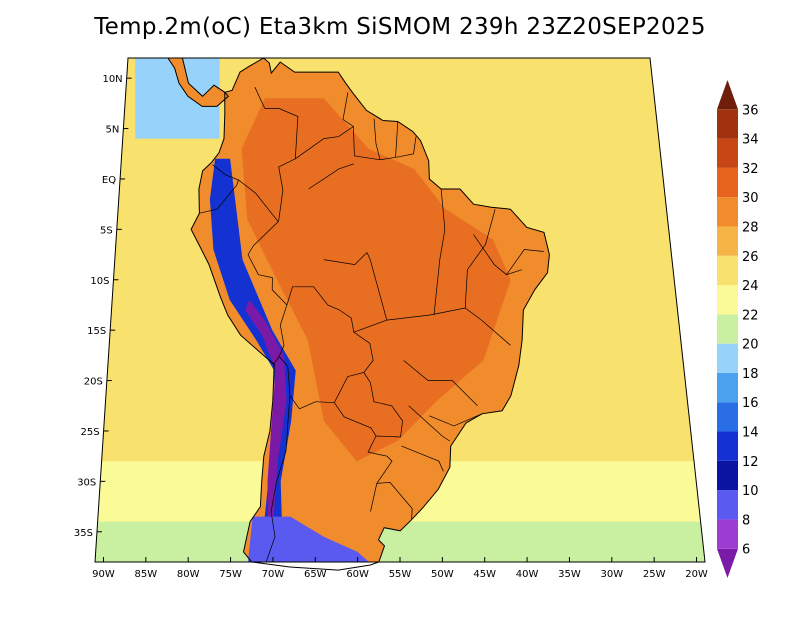 The width and height of the screenshot is (800, 618). Describe the element at coordinates (113, 130) in the screenshot. I see `latitude-tick-label: 5N` at that location.